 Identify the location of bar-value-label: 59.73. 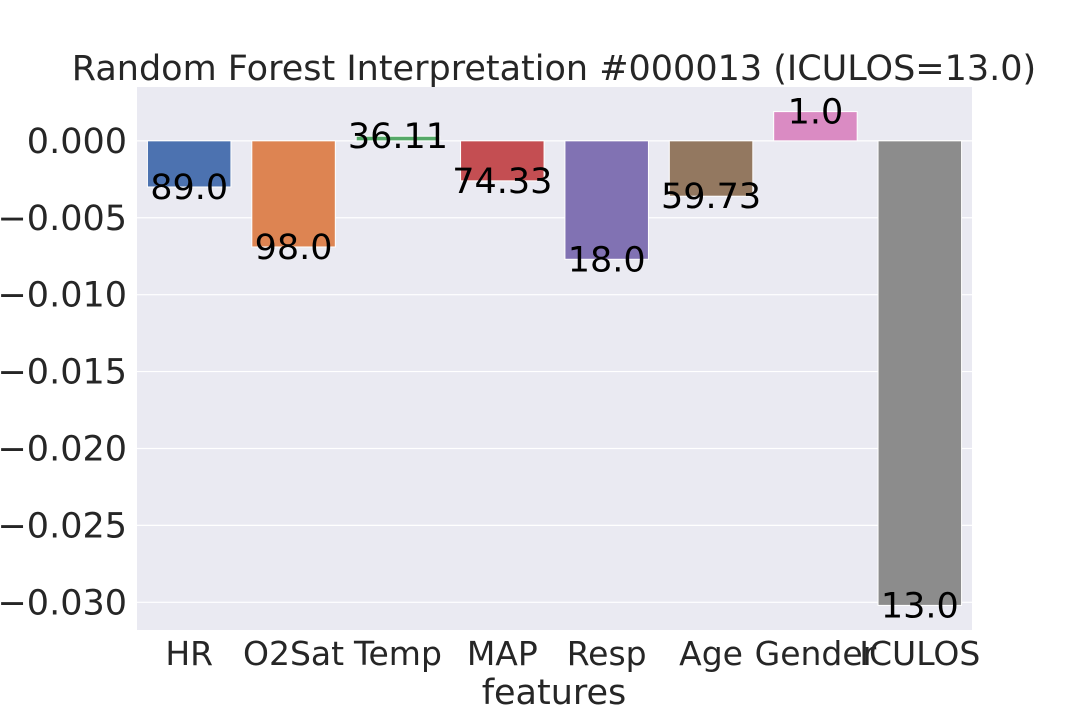
(711, 197).